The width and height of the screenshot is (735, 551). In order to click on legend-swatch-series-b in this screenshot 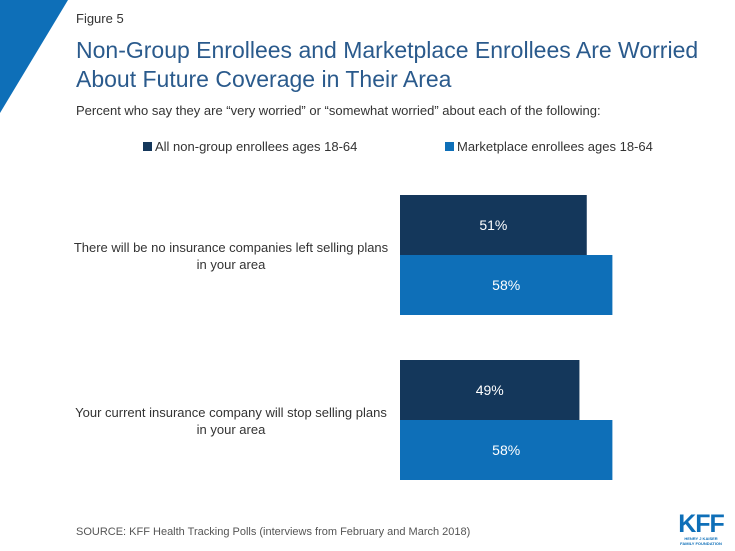, I will do `click(449, 146)`.